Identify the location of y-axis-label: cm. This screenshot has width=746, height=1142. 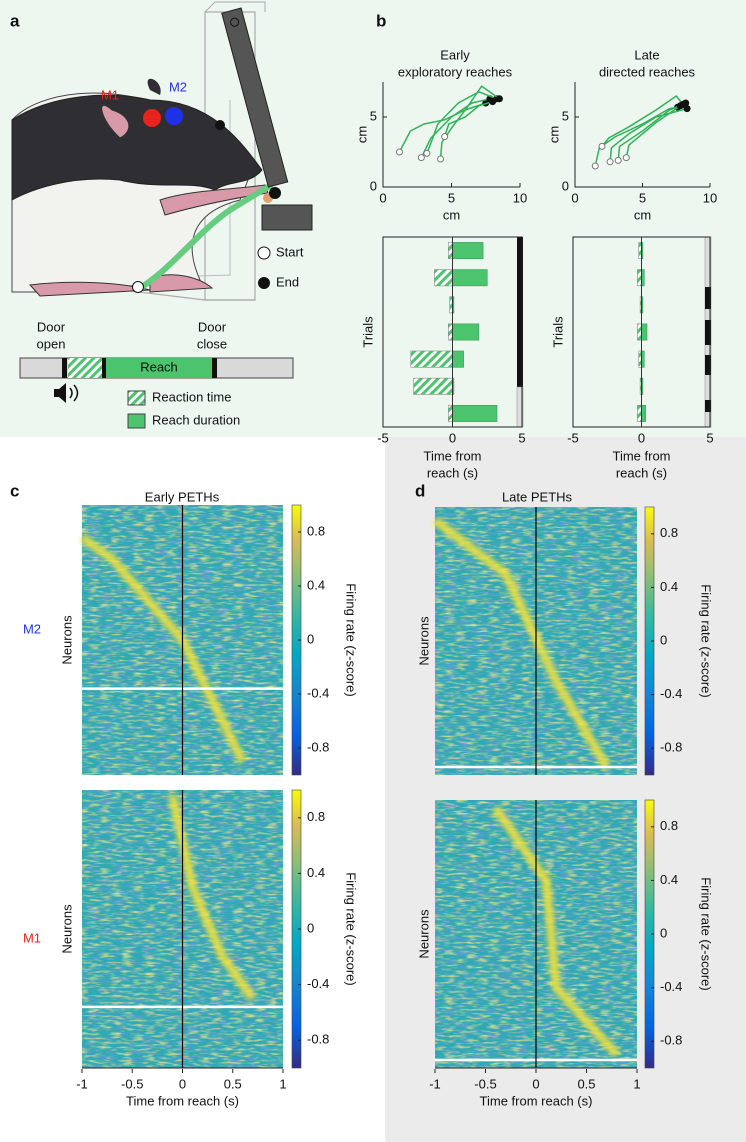
(553, 134).